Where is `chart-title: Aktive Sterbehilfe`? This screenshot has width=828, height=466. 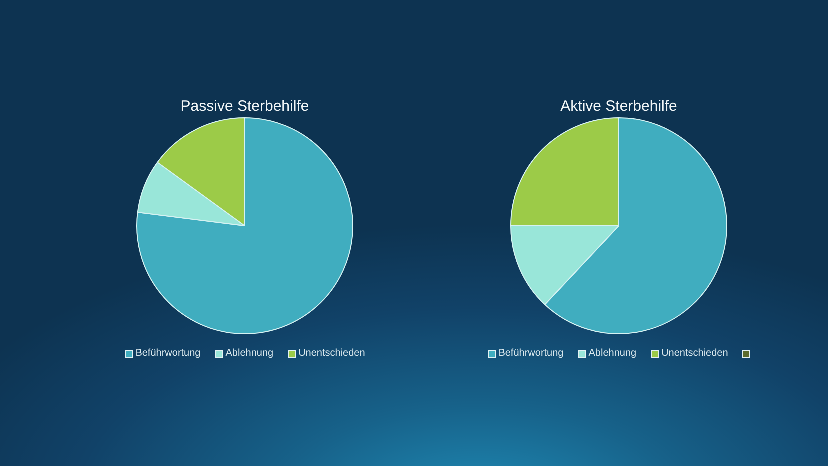
chart-title: Aktive Sterbehilfe is located at coordinates (619, 106).